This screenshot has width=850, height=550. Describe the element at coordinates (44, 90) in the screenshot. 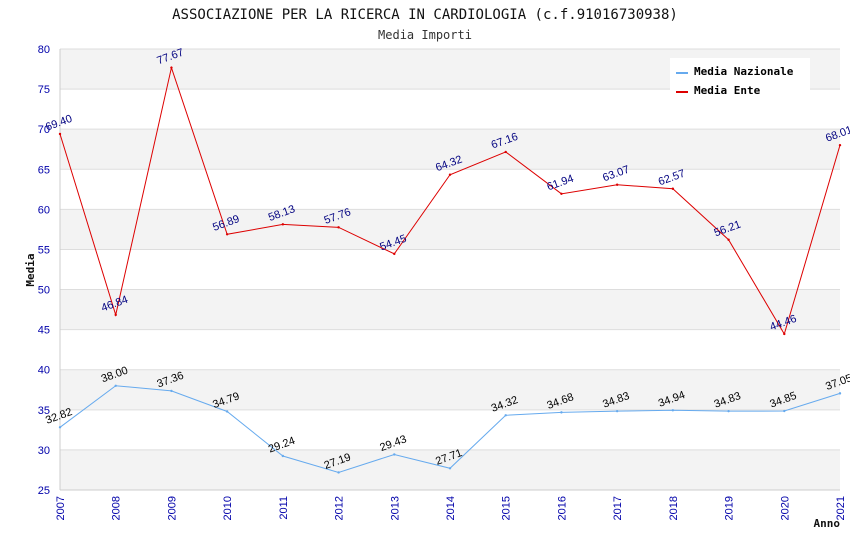

I see `y-tick-label: 75` at that location.